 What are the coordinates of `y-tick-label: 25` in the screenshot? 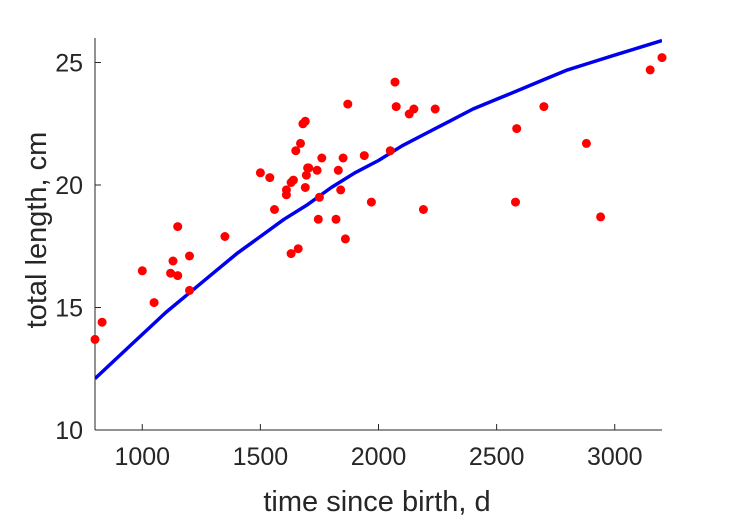 It's located at (69, 64).